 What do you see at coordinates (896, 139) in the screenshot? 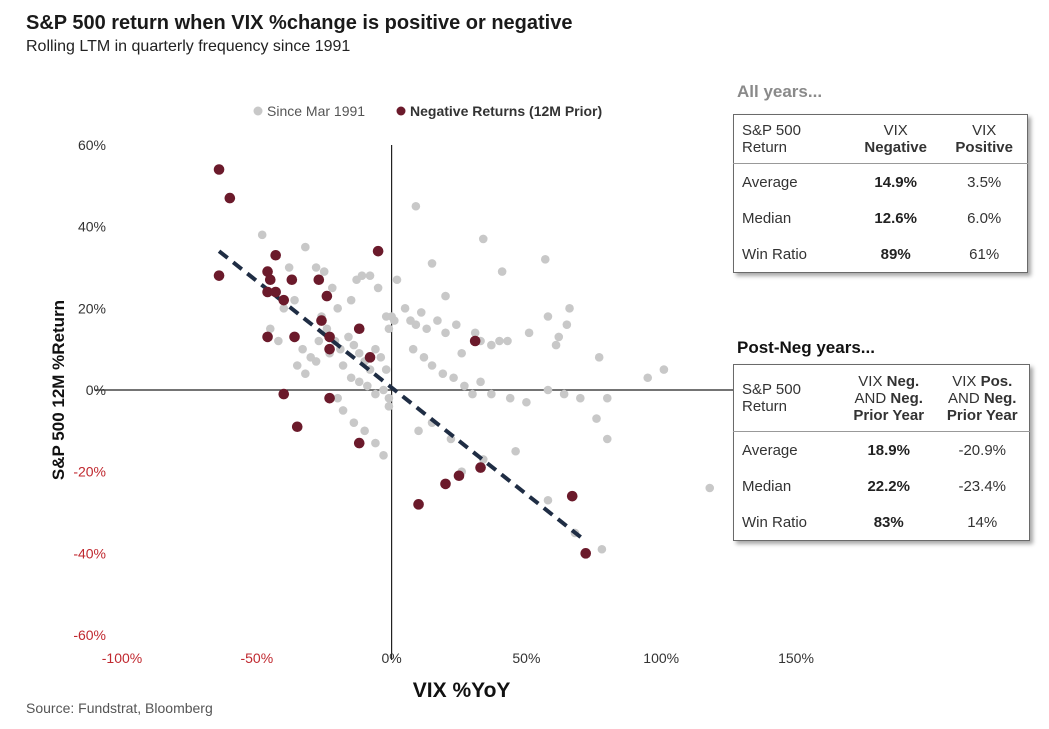
I see `header-vix-negative: VIX Negative` at bounding box center [896, 139].